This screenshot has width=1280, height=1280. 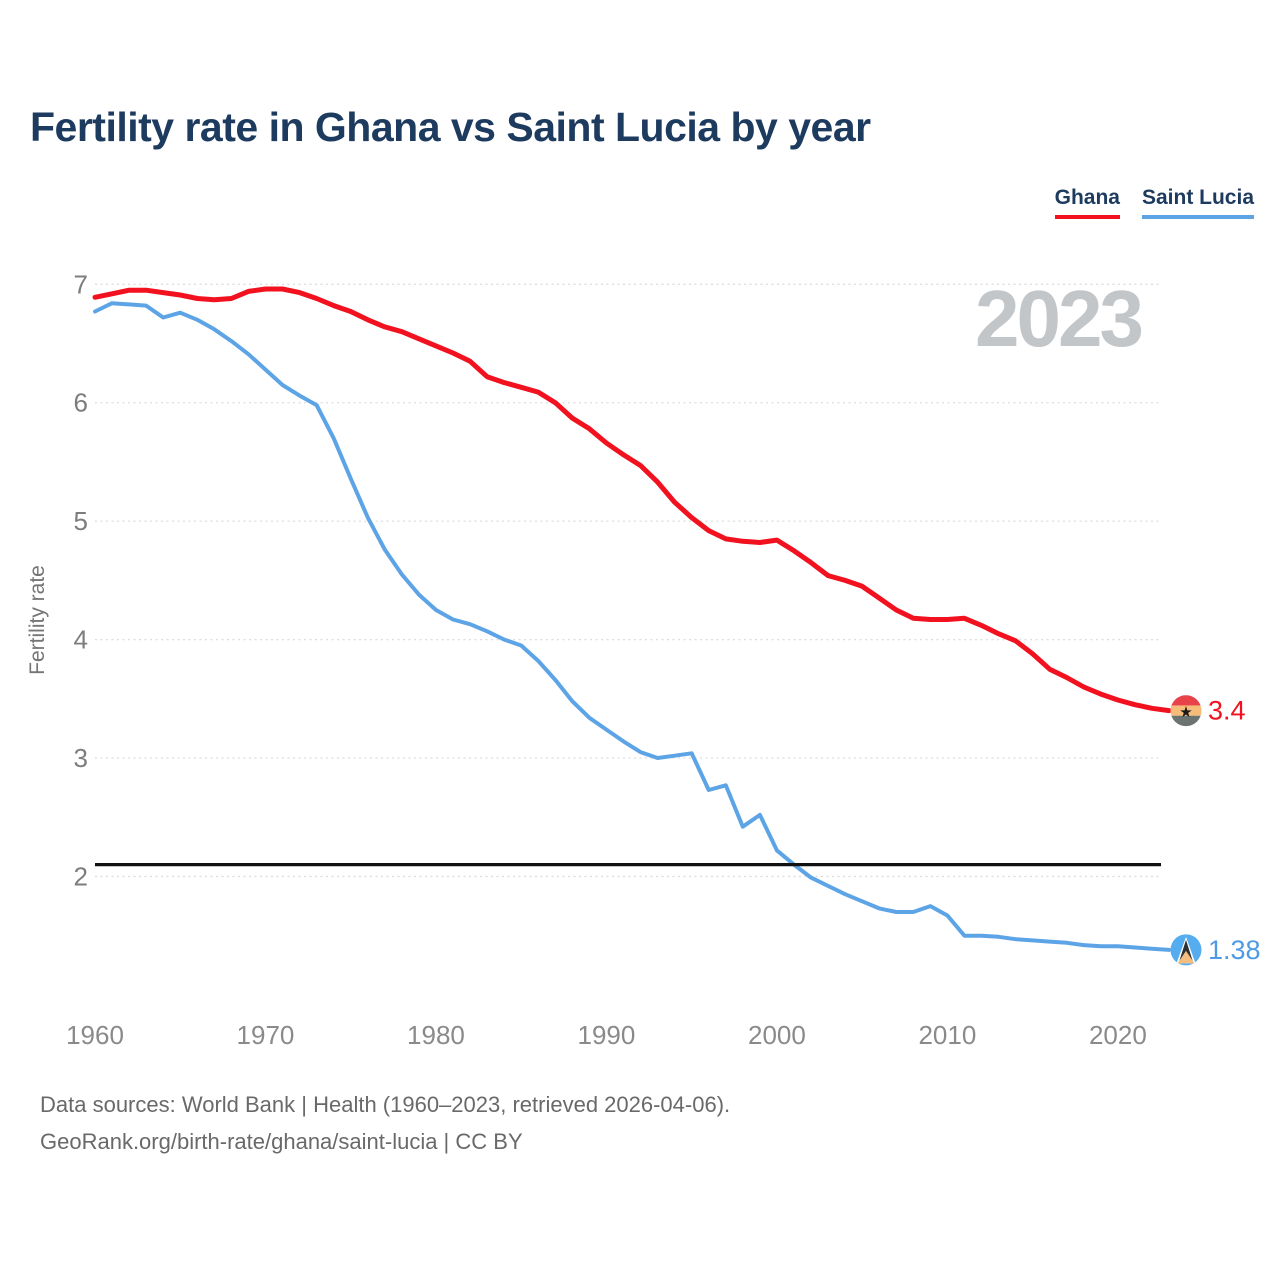 What do you see at coordinates (1087, 202) in the screenshot?
I see `legend-item-ghana: Ghana` at bounding box center [1087, 202].